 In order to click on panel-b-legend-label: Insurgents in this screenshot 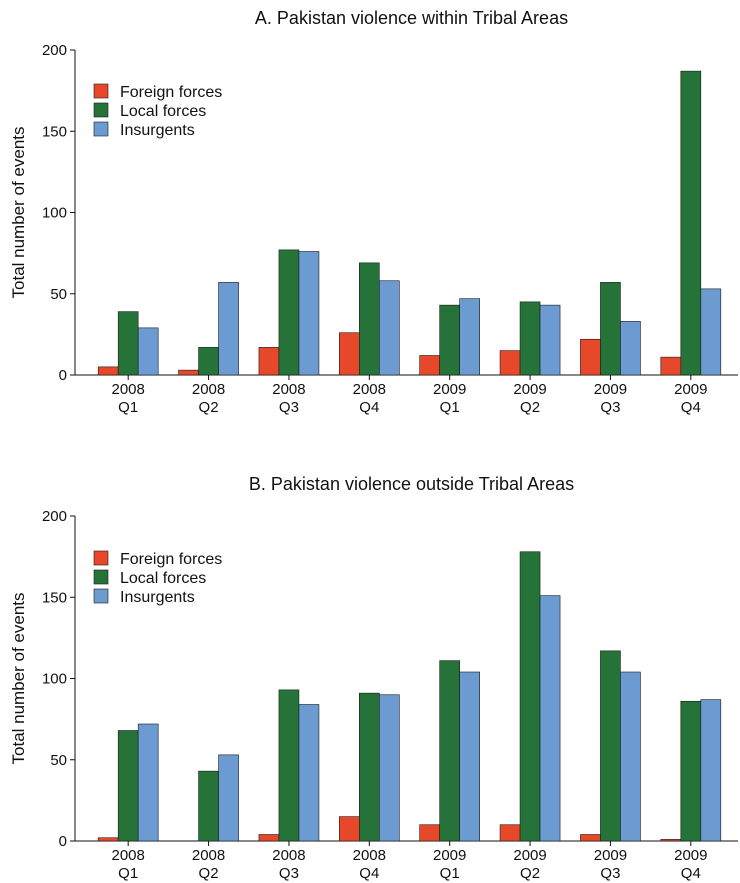, I will do `click(157, 597)`.